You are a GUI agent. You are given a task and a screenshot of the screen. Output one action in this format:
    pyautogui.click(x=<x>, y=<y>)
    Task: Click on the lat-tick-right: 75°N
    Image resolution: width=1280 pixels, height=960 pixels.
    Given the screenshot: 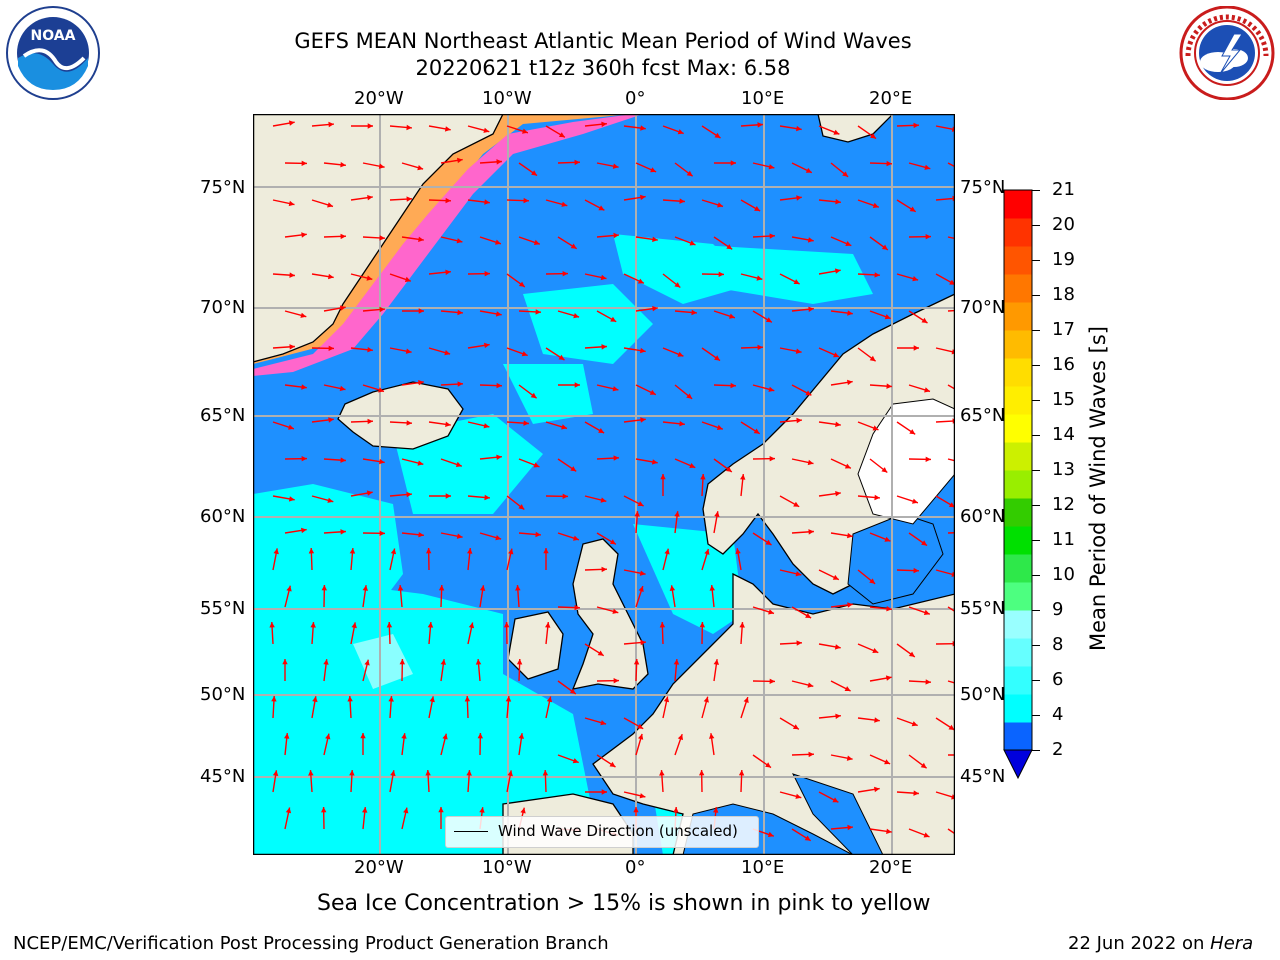 What is the action you would take?
    pyautogui.click(x=983, y=187)
    